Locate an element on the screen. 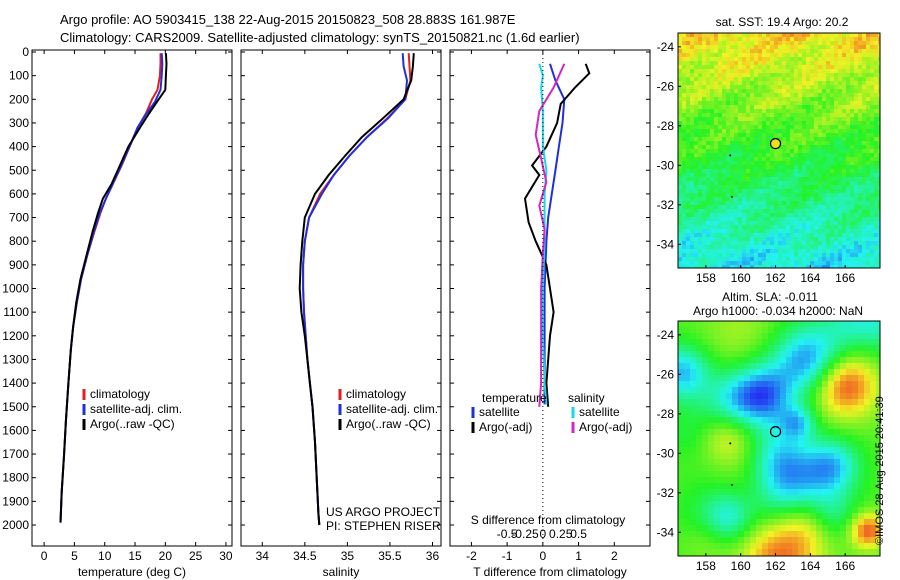 The image size is (900, 580). x-tick-label: 35 is located at coordinates (348, 556).